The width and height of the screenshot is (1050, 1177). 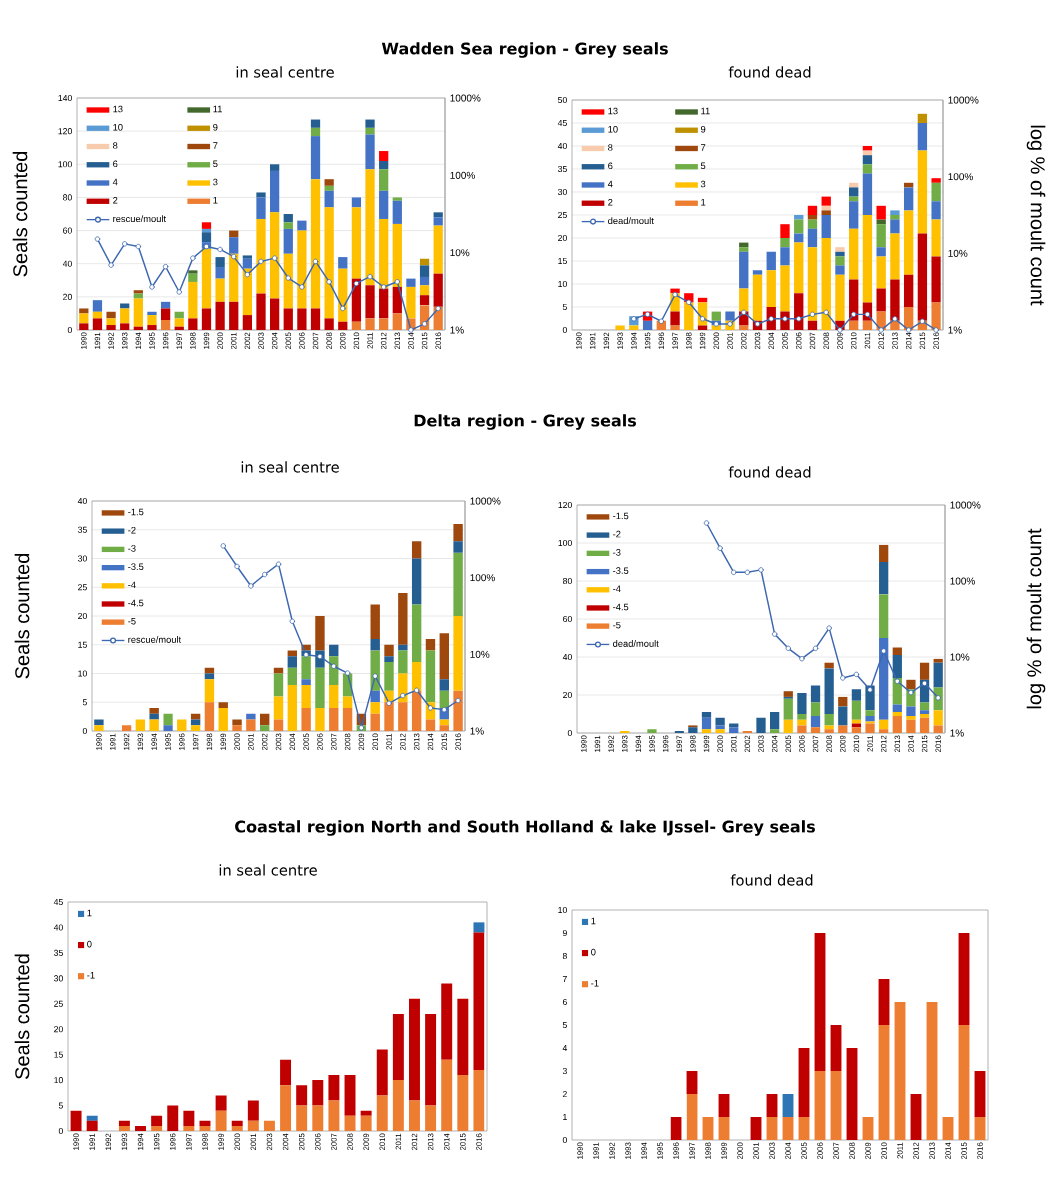 I want to click on legend-label: -4, so click(x=617, y=589).